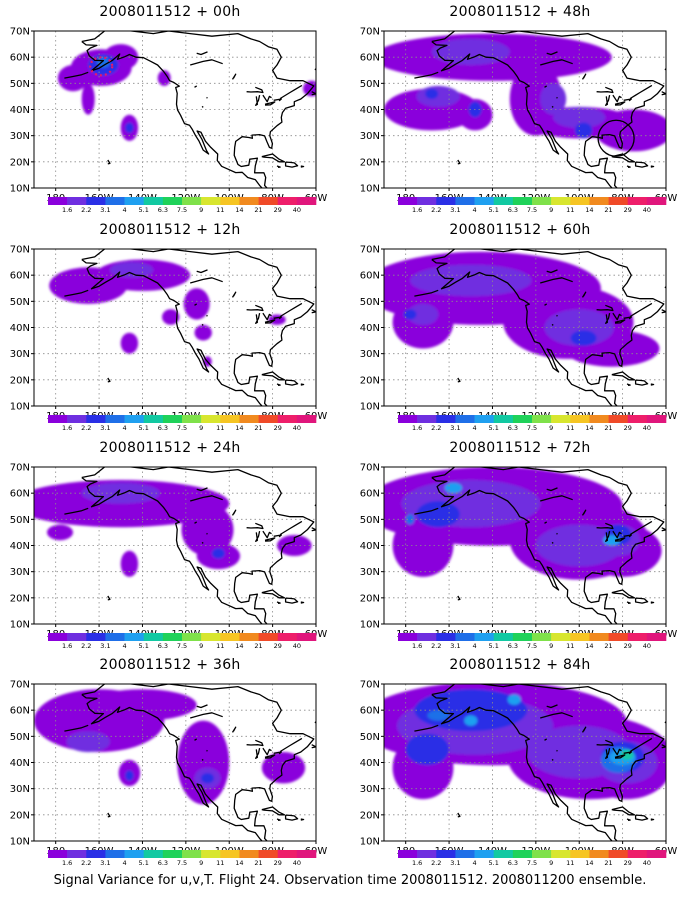  I want to click on colorbar-label: 29, so click(628, 428).